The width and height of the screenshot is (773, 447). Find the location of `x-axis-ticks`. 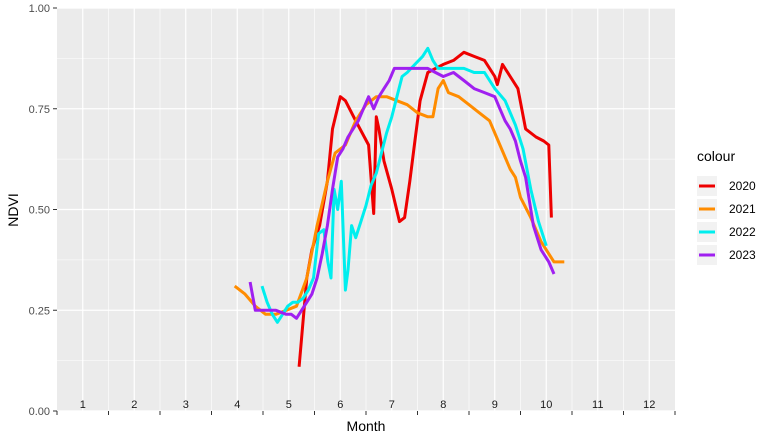

x-axis-ticks is located at coordinates (366, 413).